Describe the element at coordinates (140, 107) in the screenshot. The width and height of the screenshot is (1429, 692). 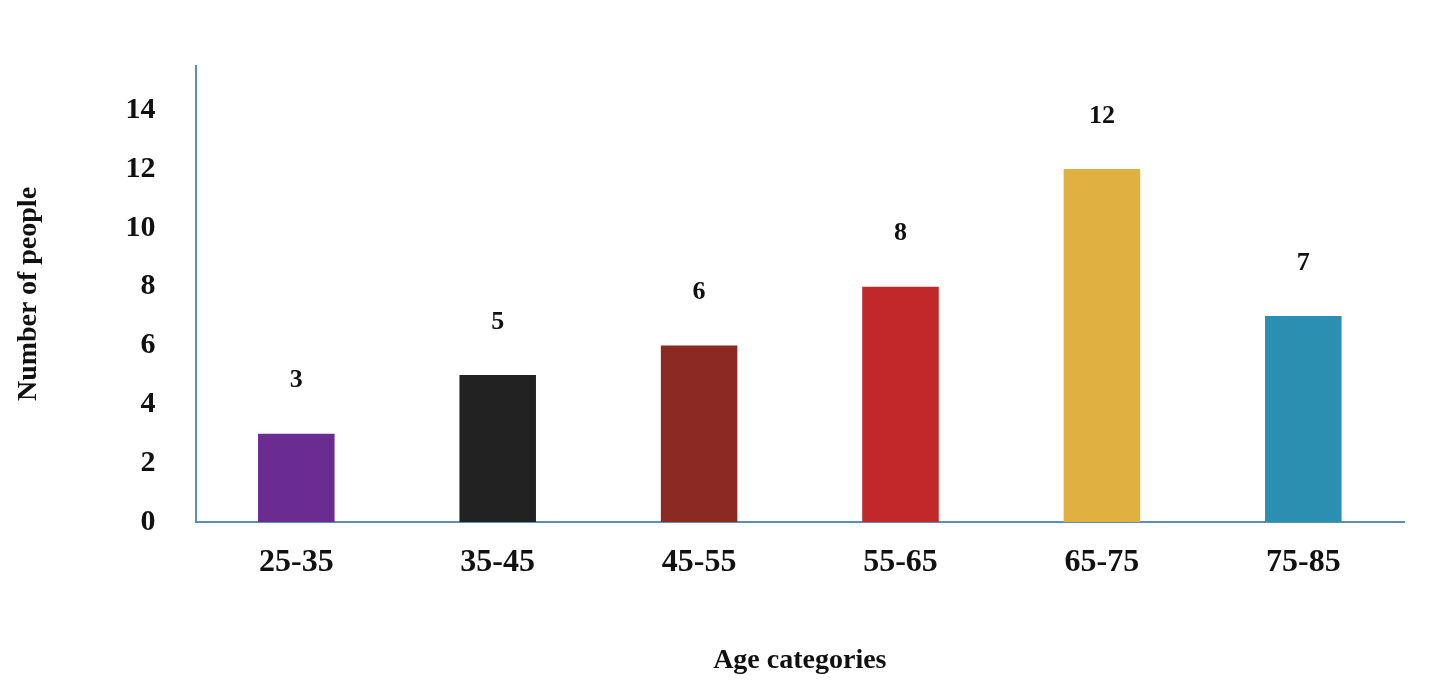
I see `y-tick-label: 14` at that location.